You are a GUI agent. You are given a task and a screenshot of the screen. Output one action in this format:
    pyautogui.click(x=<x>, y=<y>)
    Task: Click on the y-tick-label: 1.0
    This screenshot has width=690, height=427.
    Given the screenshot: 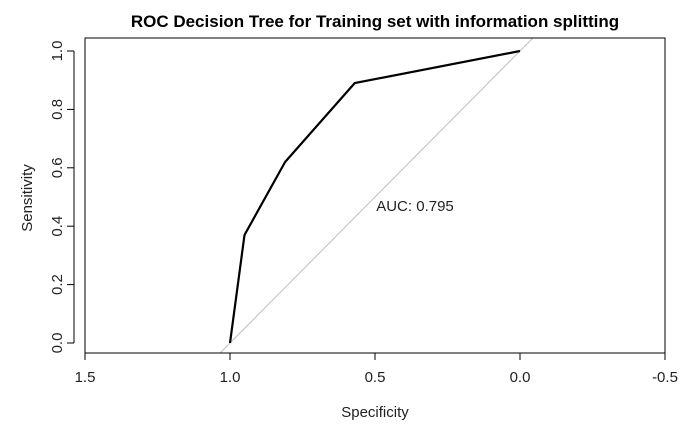 What is the action you would take?
    pyautogui.click(x=57, y=51)
    